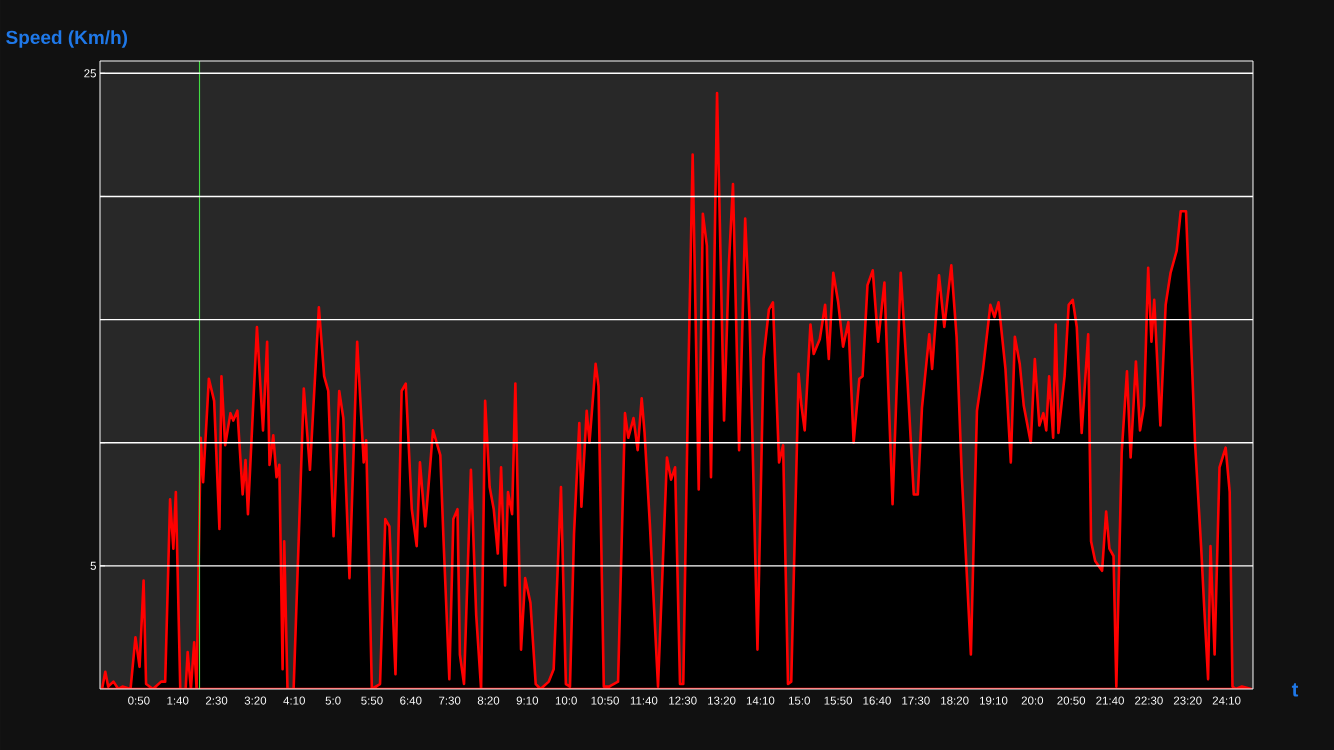  What do you see at coordinates (877, 700) in the screenshot?
I see `x-tick-label: 16:40` at bounding box center [877, 700].